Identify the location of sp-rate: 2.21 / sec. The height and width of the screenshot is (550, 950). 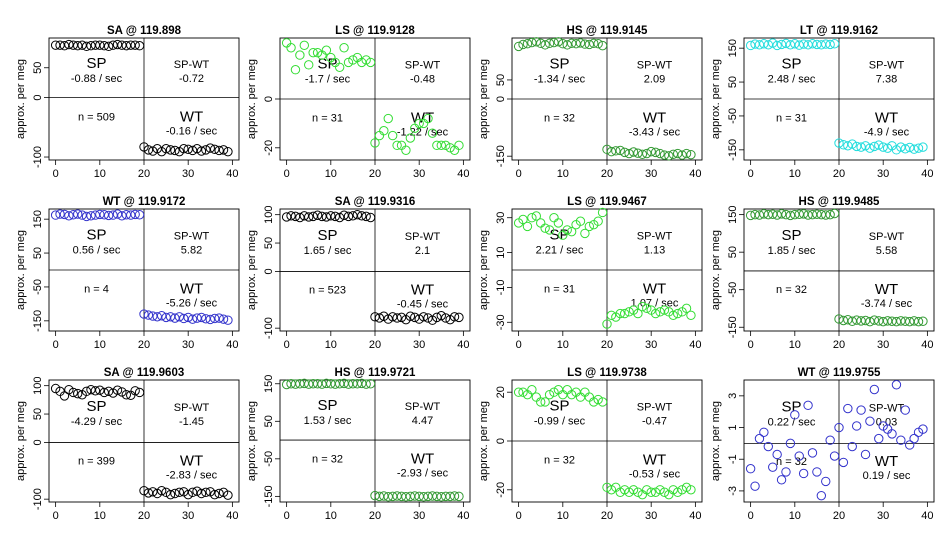
(560, 250).